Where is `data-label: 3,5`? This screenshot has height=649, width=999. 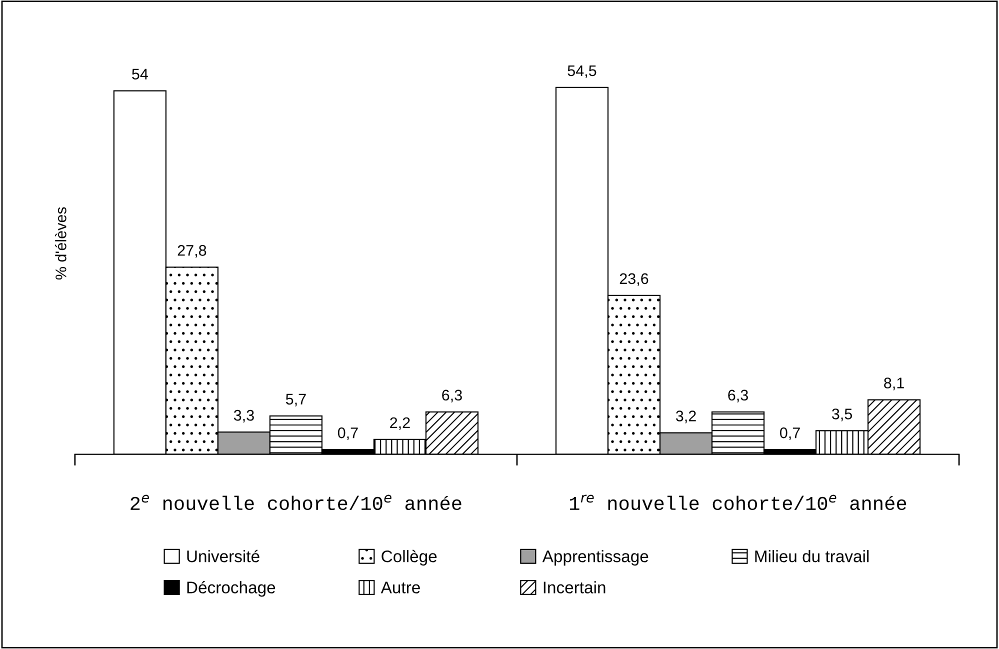
data-label: 3,5 is located at coordinates (842, 415).